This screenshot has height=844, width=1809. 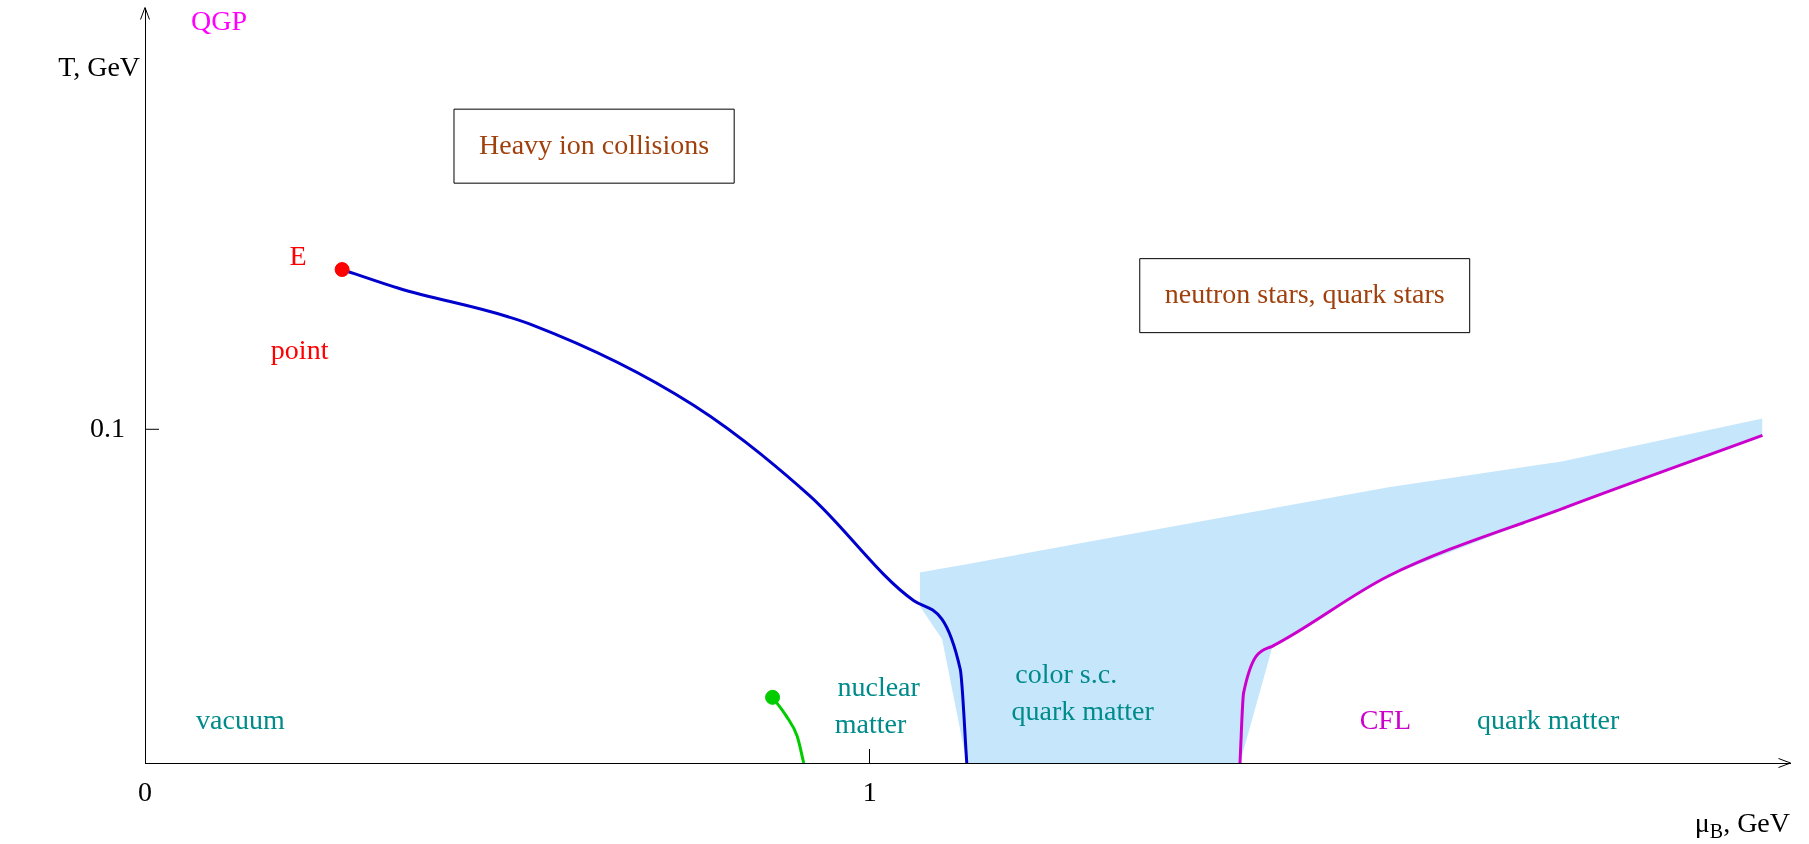 I want to click on annotation: vacuum, so click(x=240, y=719).